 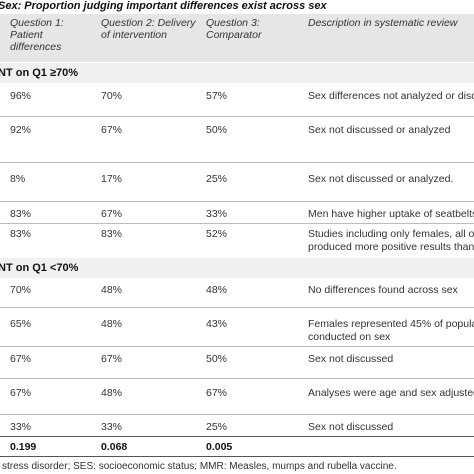 What do you see at coordinates (391, 247) in the screenshot?
I see `cell-desc-line2: produced more positive results than th` at bounding box center [391, 247].